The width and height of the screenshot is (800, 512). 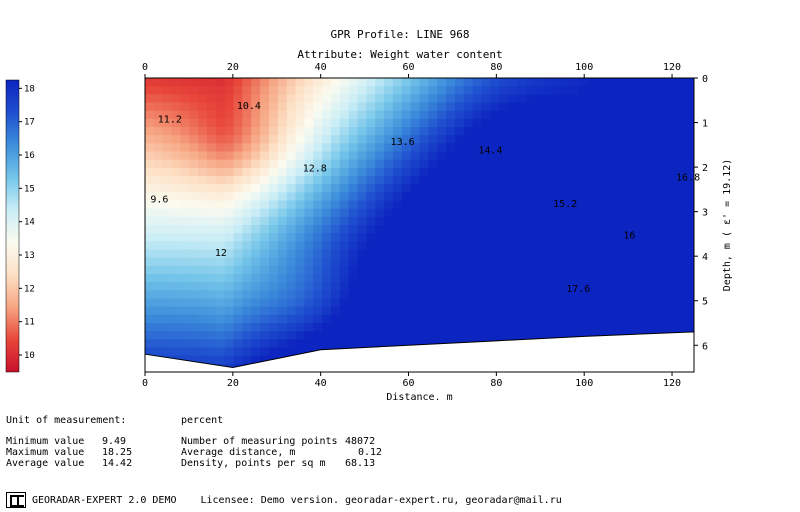 I want to click on x-tick-label-top: 100, so click(x=584, y=67).